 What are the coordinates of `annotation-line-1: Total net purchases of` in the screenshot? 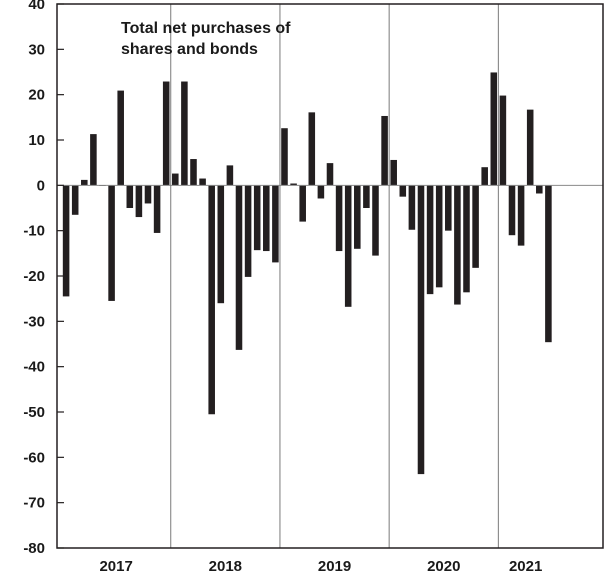 It's located at (206, 28).